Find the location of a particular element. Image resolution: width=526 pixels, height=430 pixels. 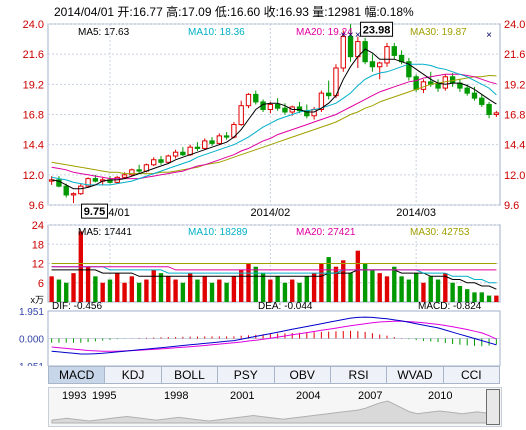

volume-y-tick: 12 is located at coordinates (38, 265).